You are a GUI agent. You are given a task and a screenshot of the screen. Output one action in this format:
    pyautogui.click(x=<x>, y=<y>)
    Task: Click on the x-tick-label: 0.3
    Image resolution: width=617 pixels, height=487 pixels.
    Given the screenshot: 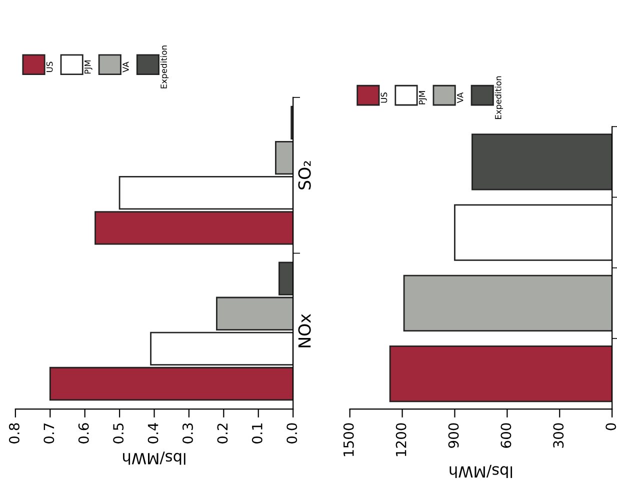 What is the action you would take?
    pyautogui.click(x=187, y=433)
    